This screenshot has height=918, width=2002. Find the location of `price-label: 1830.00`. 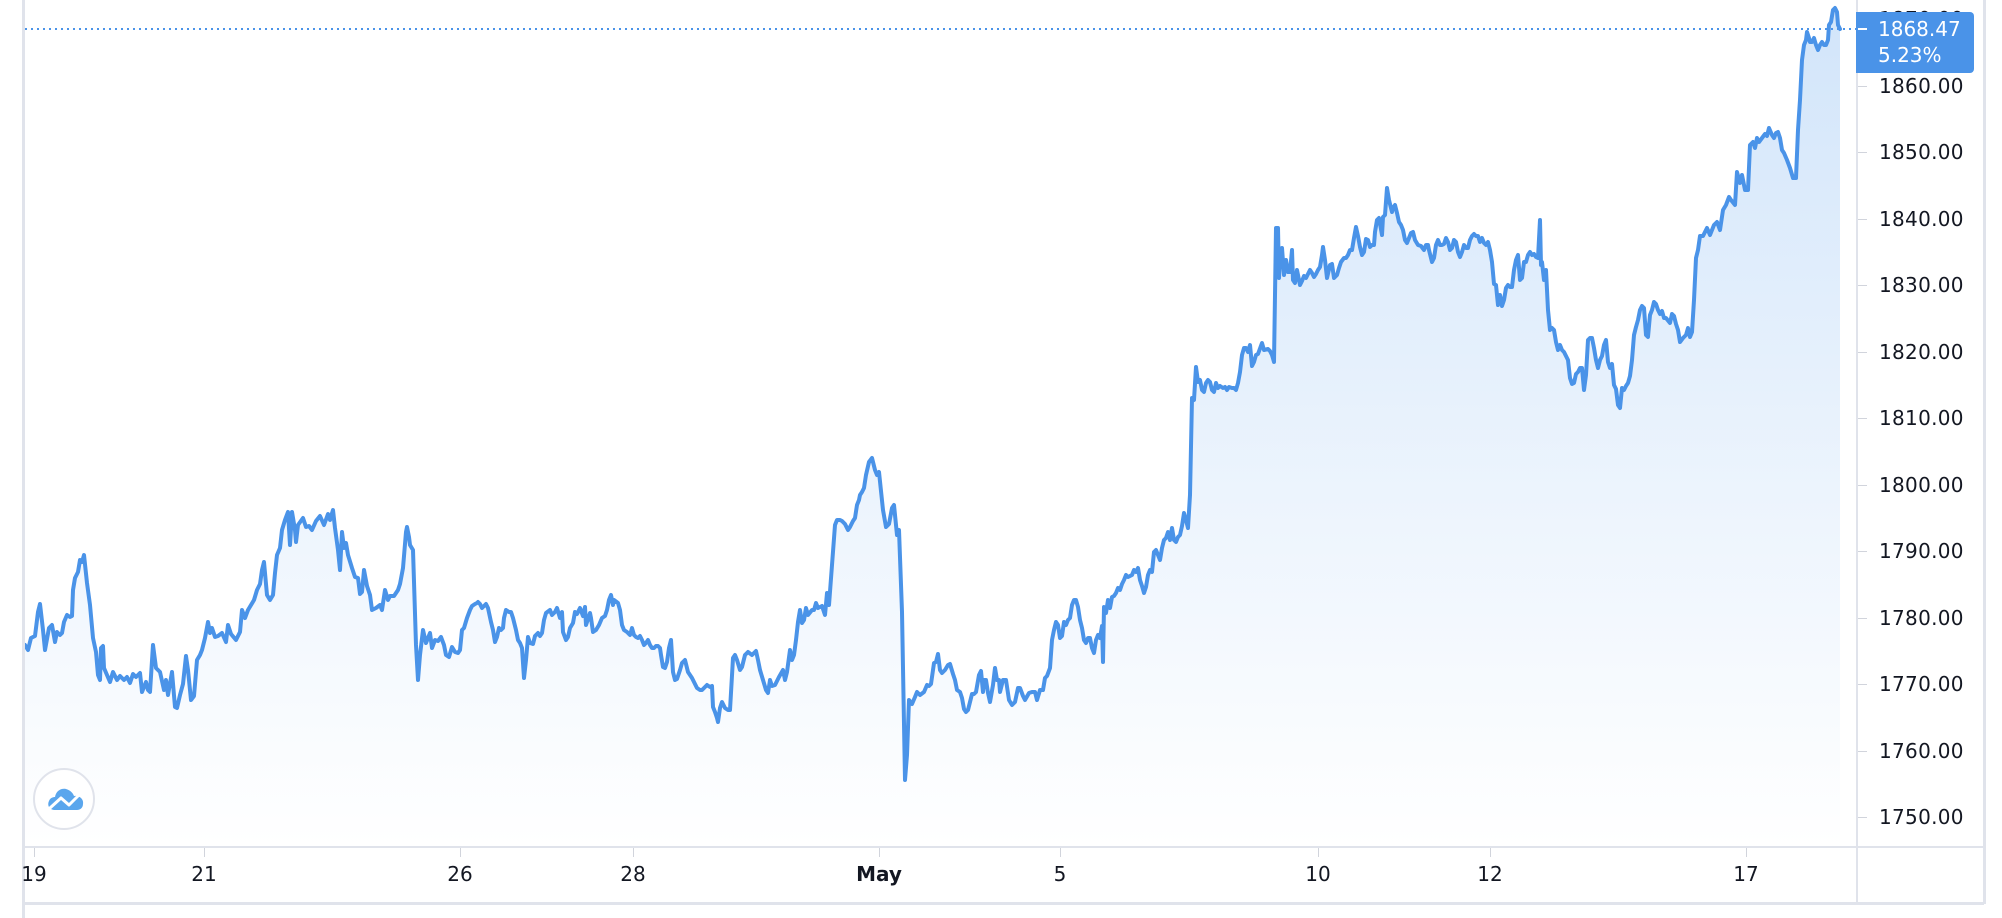

price-label: 1830.00 is located at coordinates (1921, 285).